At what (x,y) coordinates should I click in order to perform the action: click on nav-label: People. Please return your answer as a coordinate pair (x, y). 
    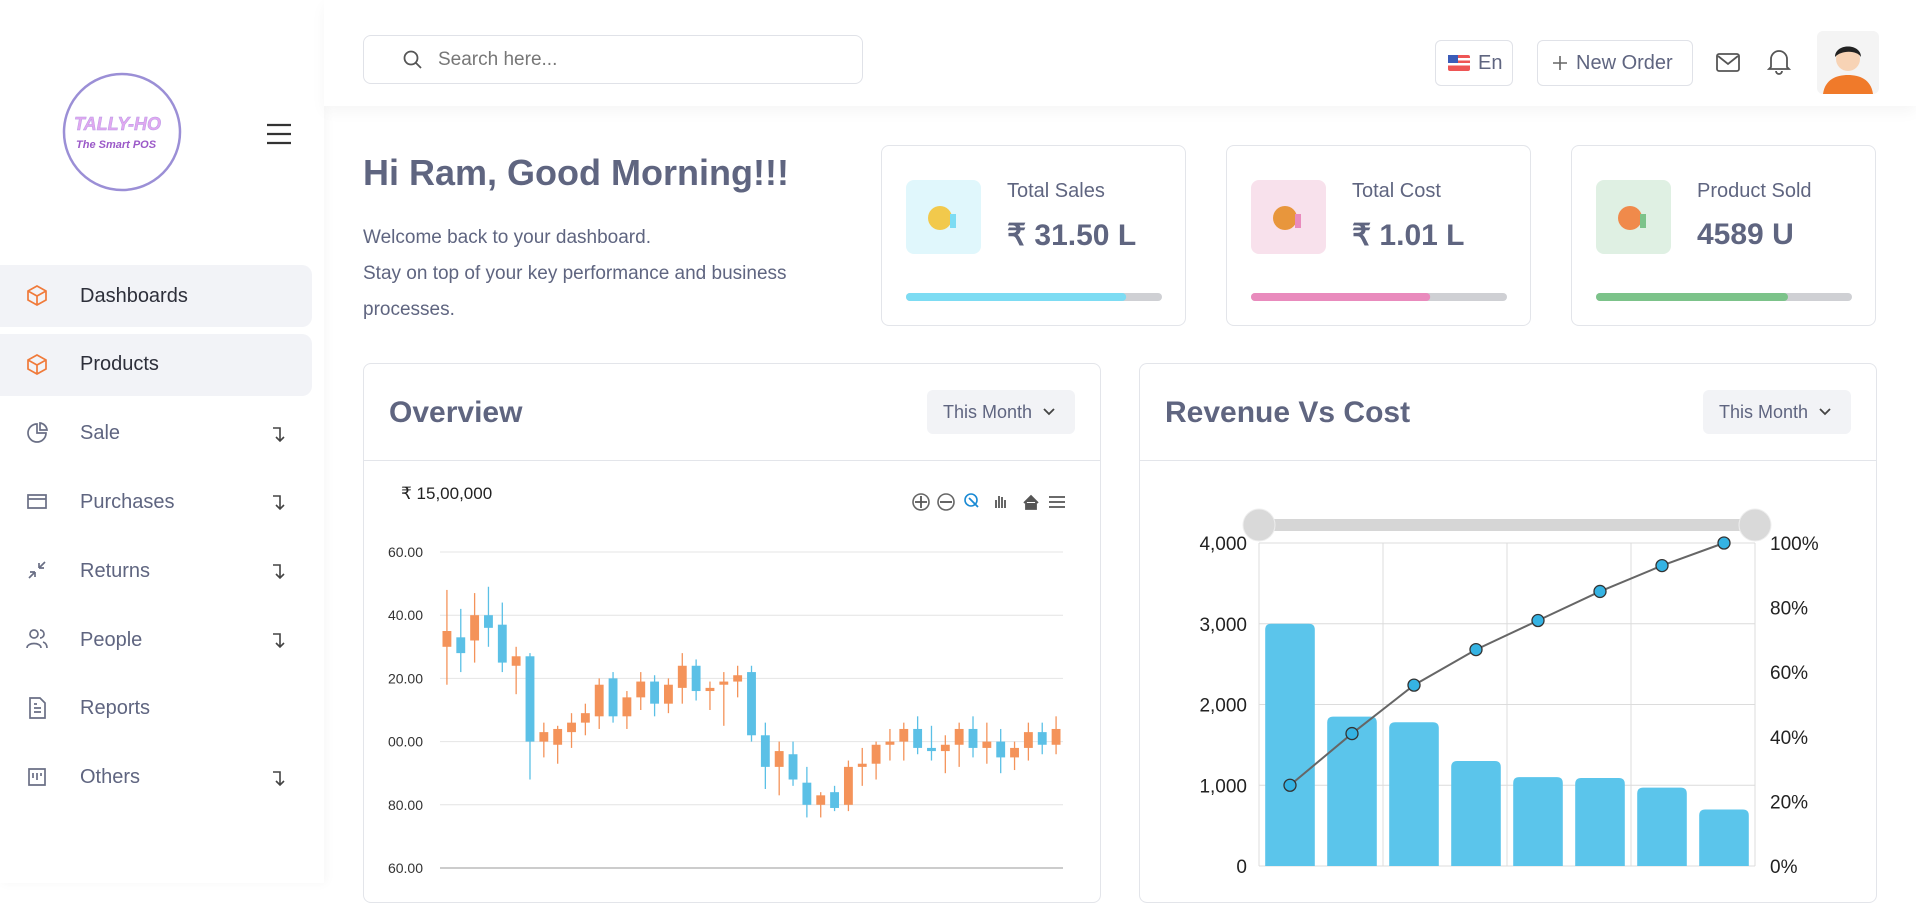
    Looking at the image, I should click on (111, 639).